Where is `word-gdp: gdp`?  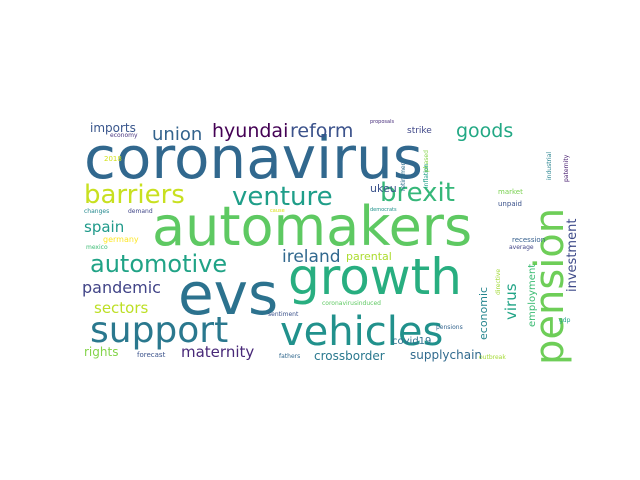 word-gdp: gdp is located at coordinates (565, 320).